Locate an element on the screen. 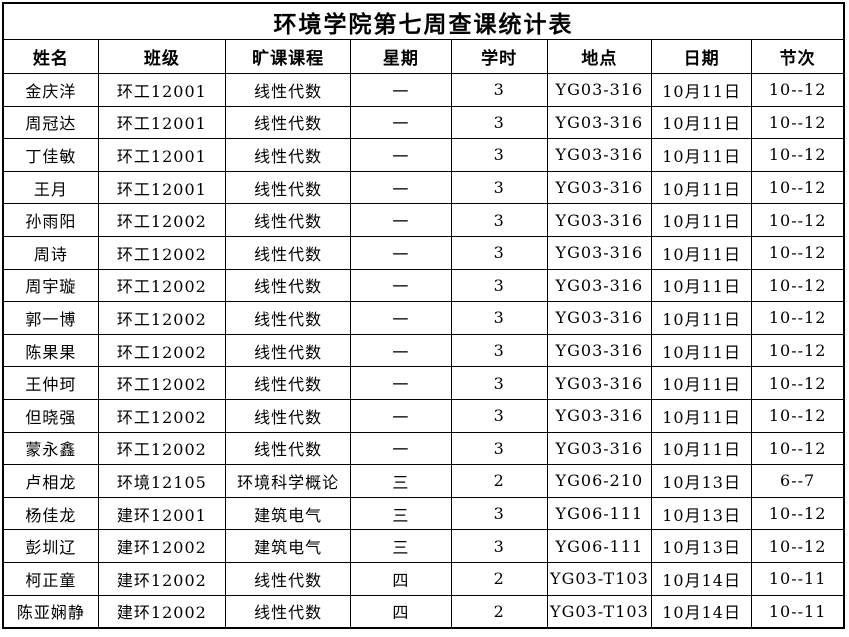 The width and height of the screenshot is (849, 637). column-header-period: 节次 is located at coordinates (798, 56).